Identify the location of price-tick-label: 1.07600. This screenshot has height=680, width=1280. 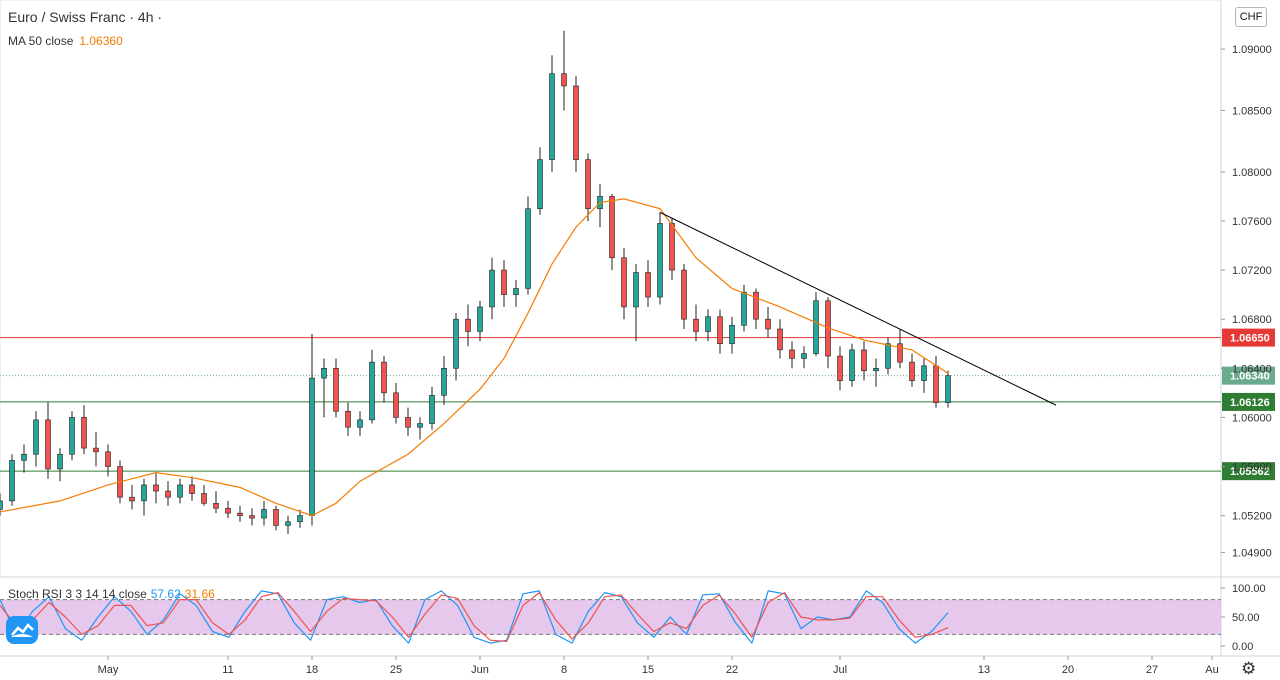
(1252, 222).